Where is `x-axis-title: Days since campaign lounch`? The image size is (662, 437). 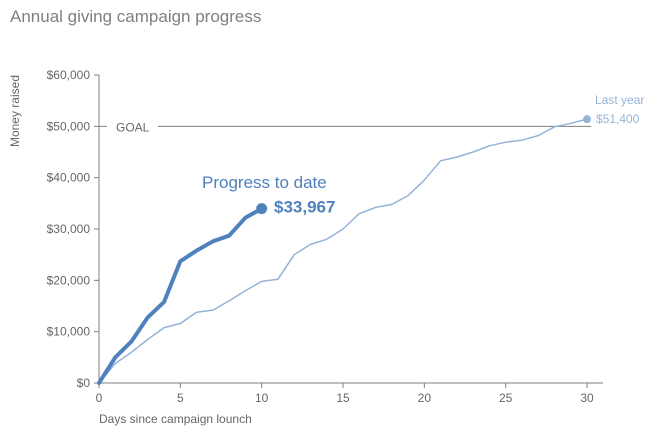
x-axis-title: Days since campaign lounch is located at coordinates (175, 419).